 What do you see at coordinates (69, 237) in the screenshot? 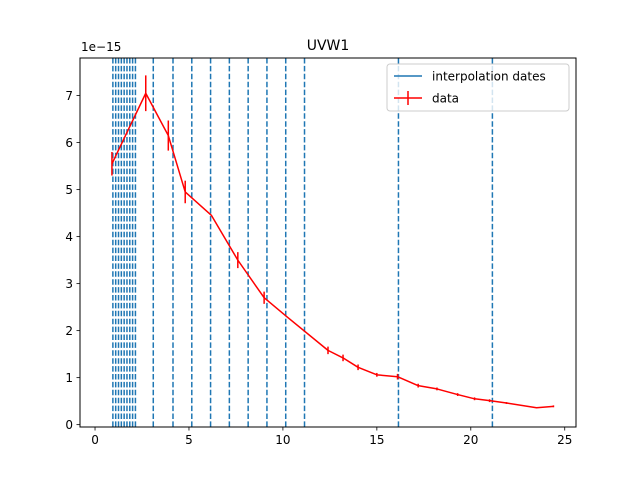
I see `y-tick-label: 4` at bounding box center [69, 237].